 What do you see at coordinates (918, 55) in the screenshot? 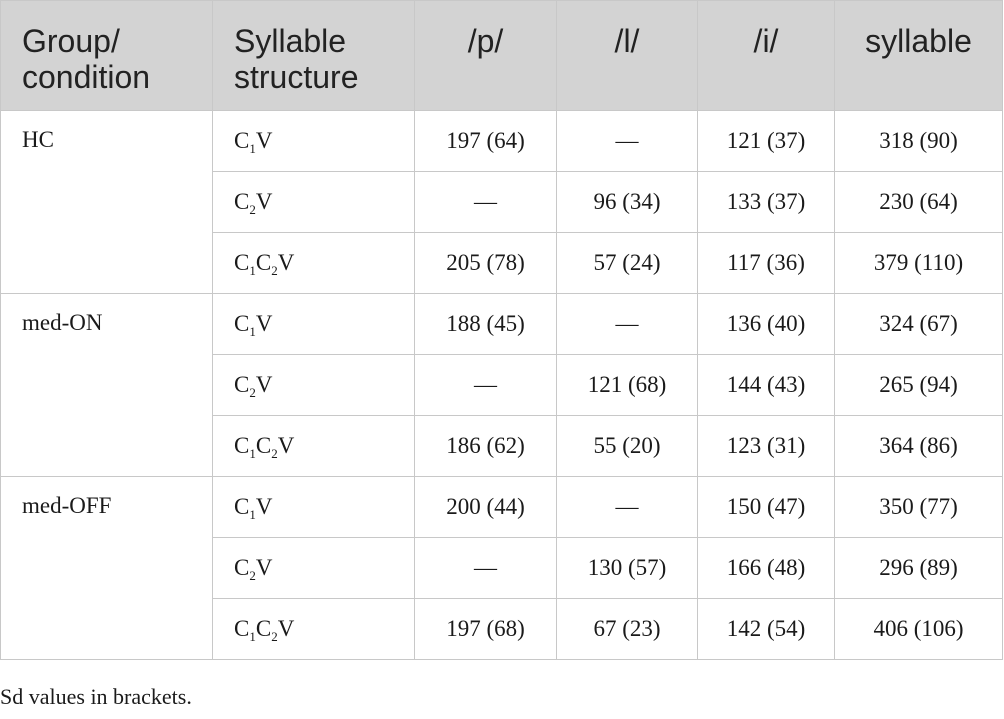
I see `header-syllable: syllable` at bounding box center [918, 55].